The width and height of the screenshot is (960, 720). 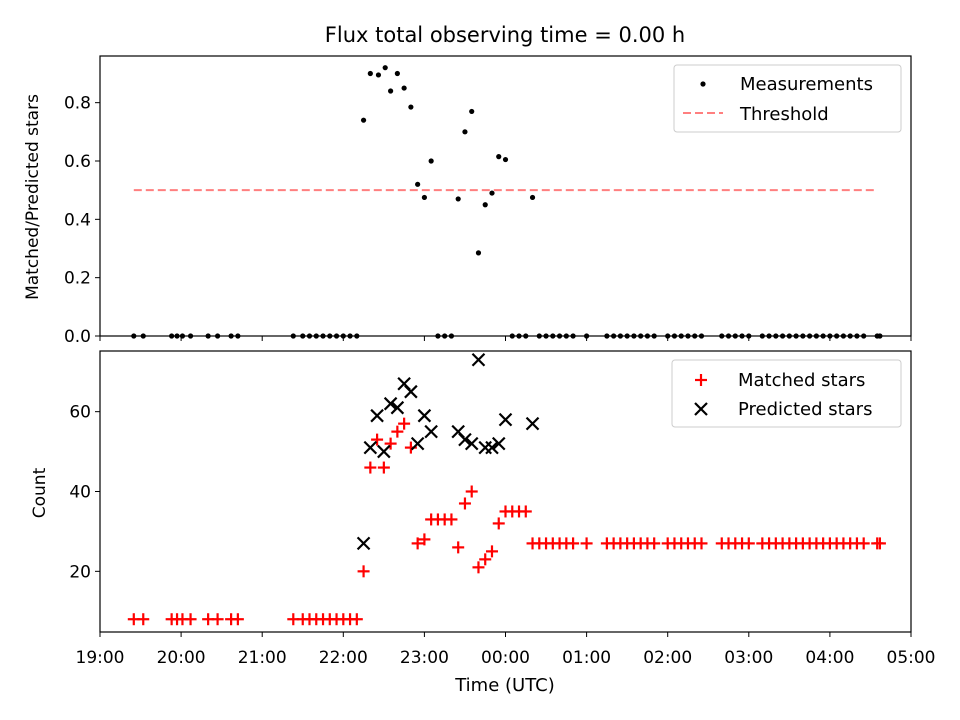 I want to click on bottom-y-tick-label: 20, so click(x=80, y=572).